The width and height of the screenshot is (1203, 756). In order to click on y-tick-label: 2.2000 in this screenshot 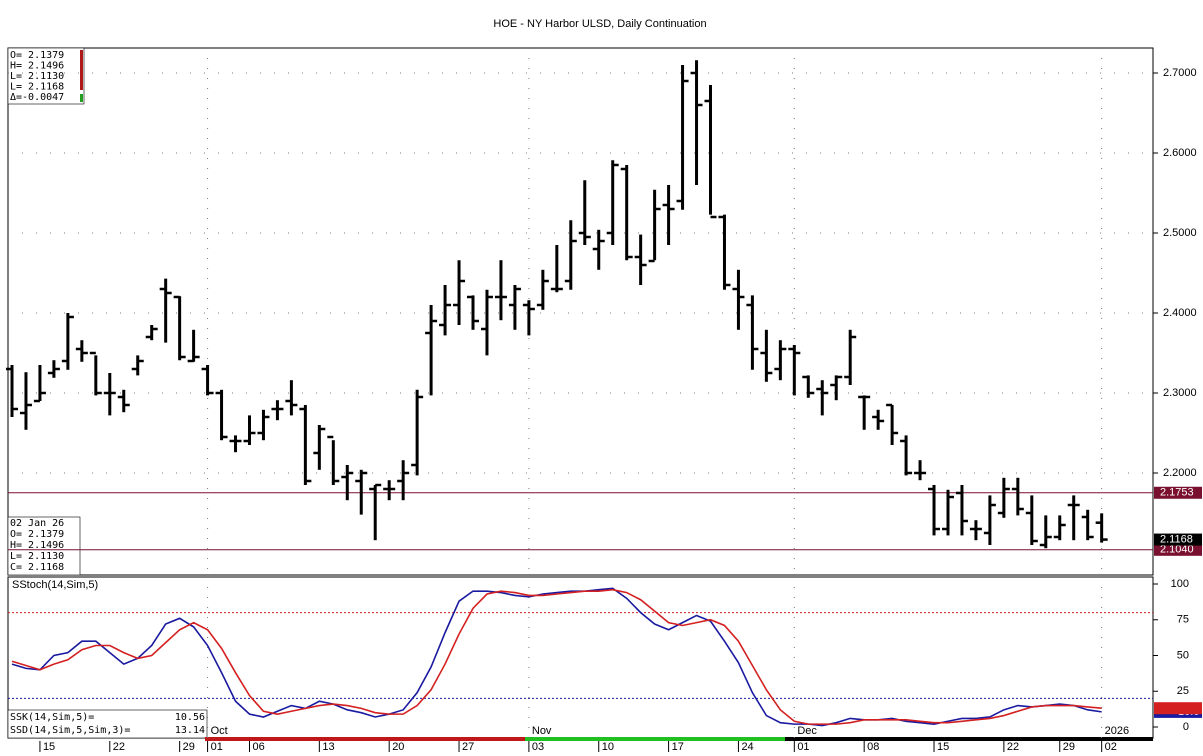, I will do `click(1180, 473)`.